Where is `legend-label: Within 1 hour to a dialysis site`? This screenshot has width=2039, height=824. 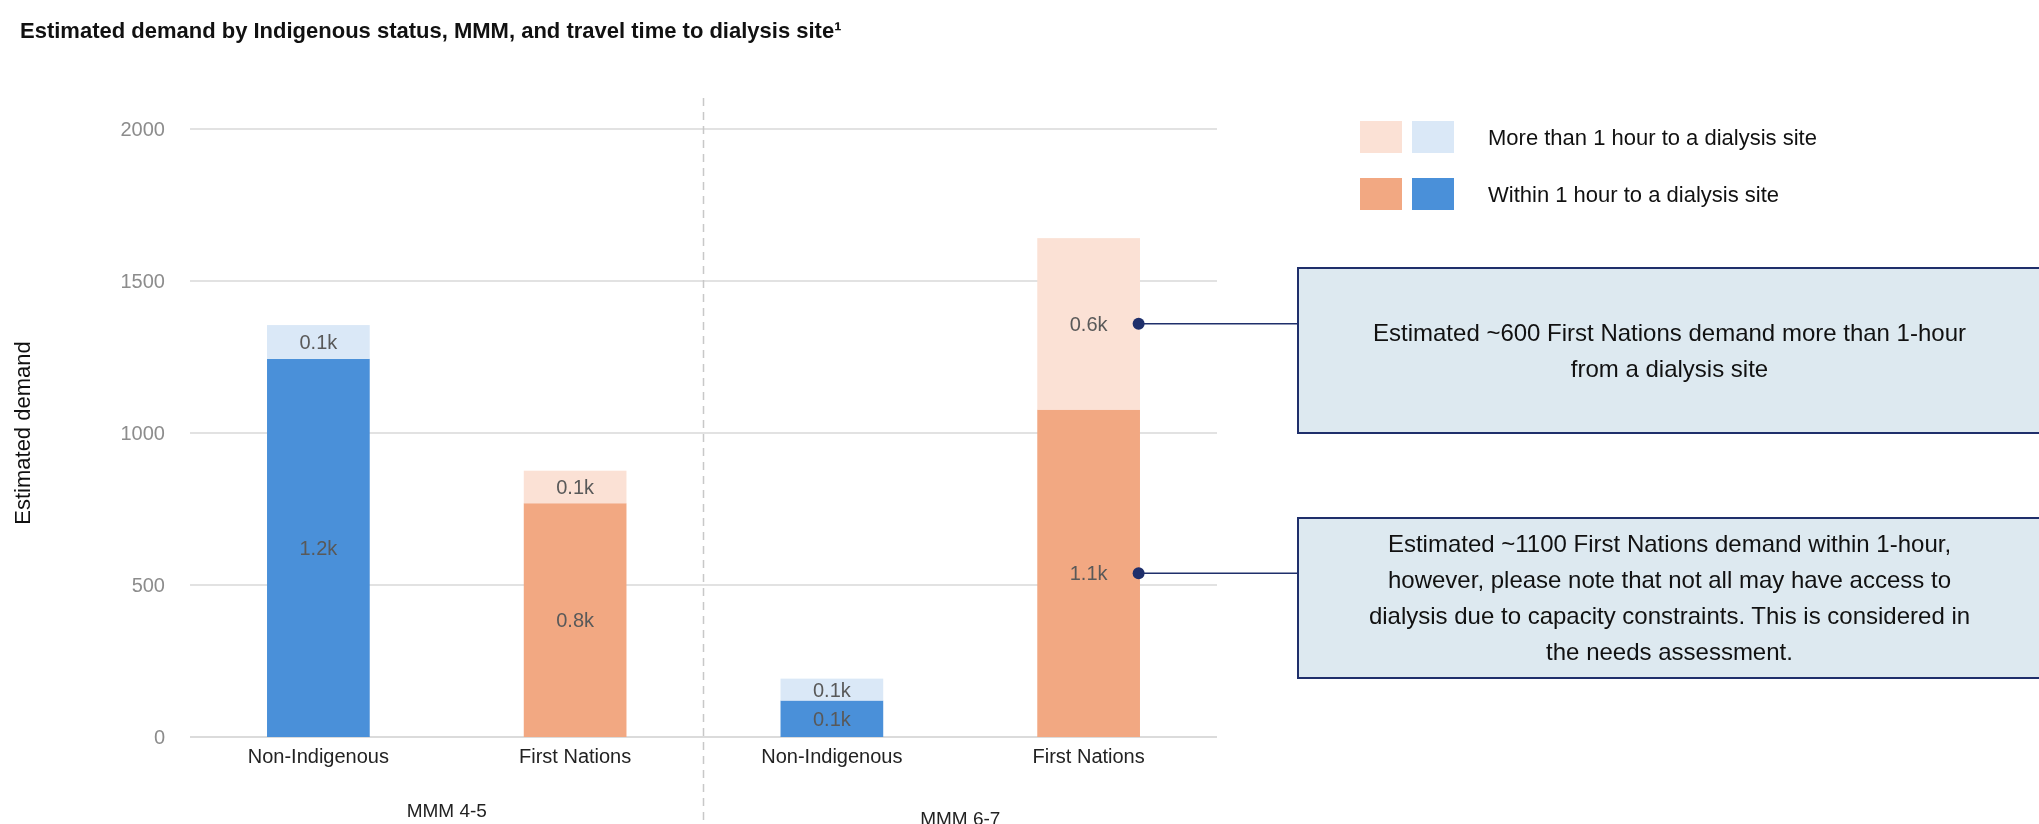
legend-label: Within 1 hour to a dialysis site is located at coordinates (1634, 194).